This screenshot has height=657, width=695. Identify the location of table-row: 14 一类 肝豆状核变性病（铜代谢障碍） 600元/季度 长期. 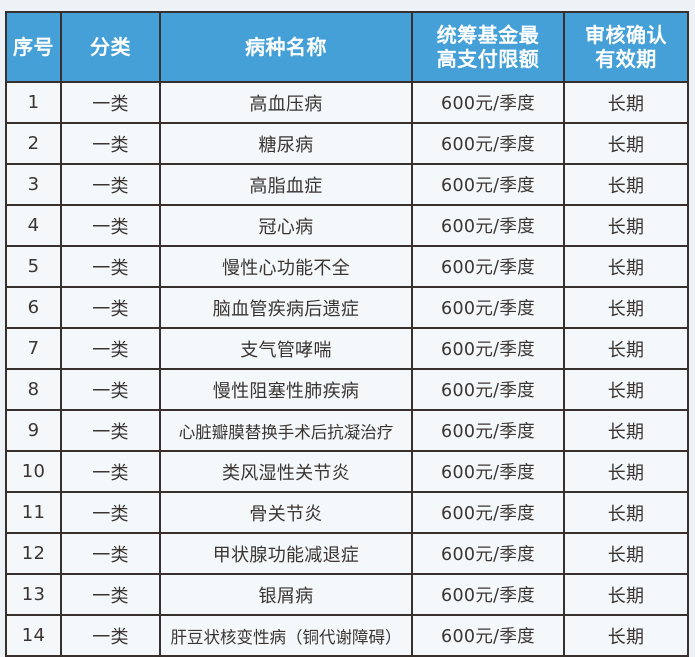
(347, 635).